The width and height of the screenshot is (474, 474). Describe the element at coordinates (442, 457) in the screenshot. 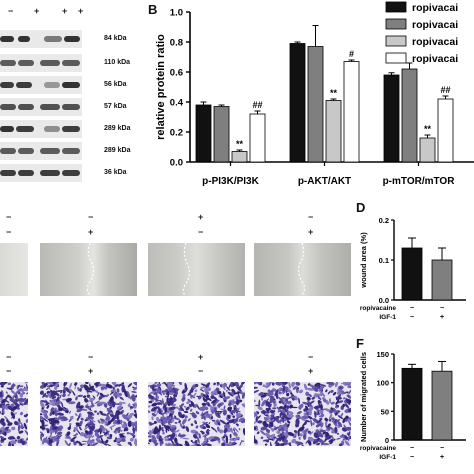

I see `row-mark: +` at that location.